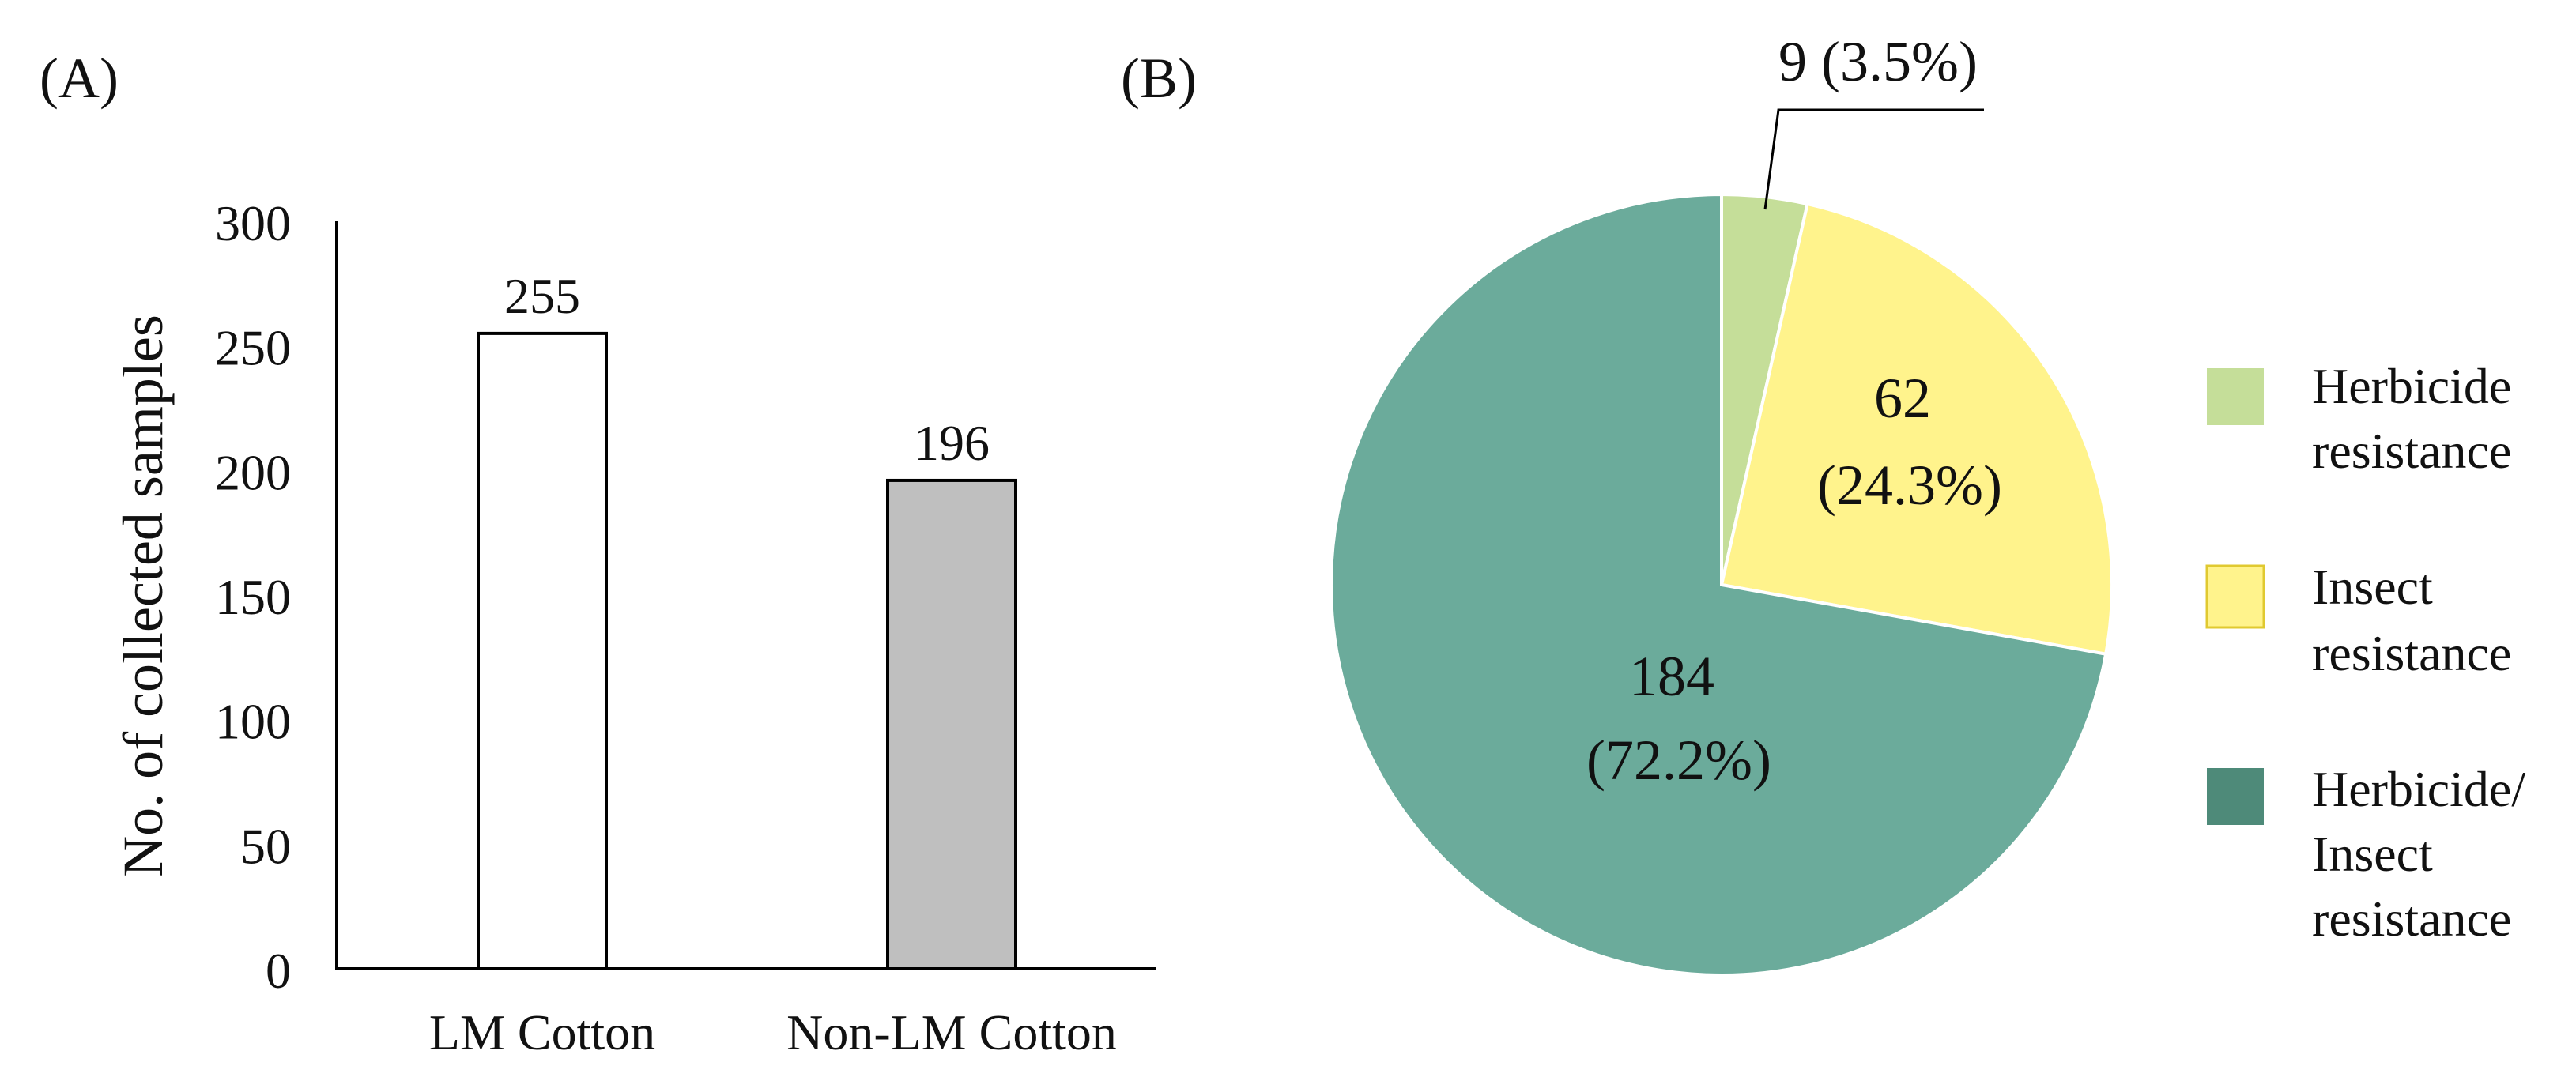 This screenshot has width=2576, height=1081. What do you see at coordinates (1874, 159) in the screenshot?
I see `slice-label-leader-line` at bounding box center [1874, 159].